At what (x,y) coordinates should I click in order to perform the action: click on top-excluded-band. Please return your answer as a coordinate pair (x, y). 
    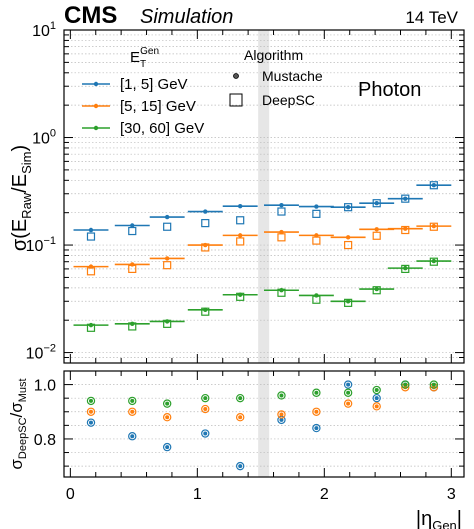
    Looking at the image, I should click on (264, 196).